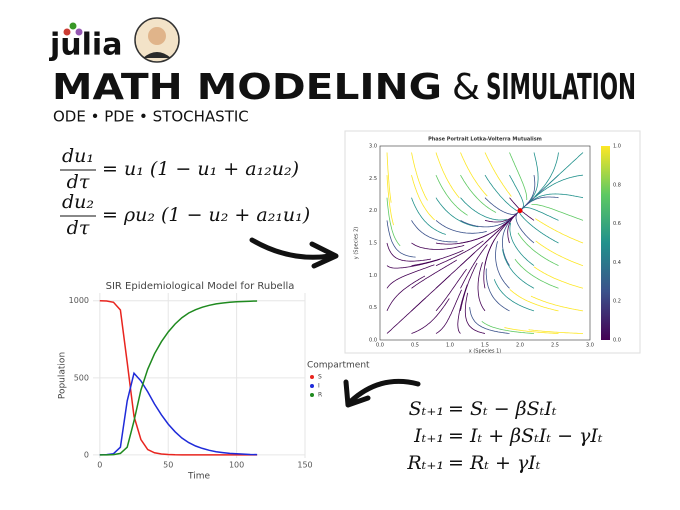 This screenshot has width=680, height=510. Describe the element at coordinates (605, 243) in the screenshot. I see `colorbar` at that location.